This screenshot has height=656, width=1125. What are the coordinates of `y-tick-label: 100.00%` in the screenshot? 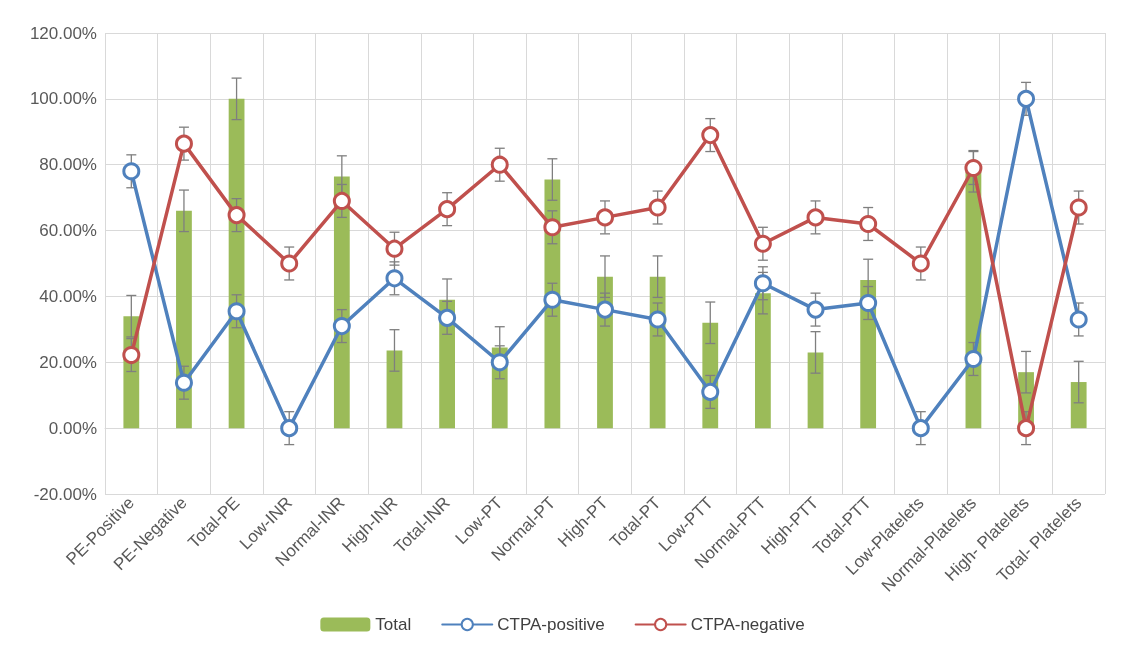 It's located at (63, 99).